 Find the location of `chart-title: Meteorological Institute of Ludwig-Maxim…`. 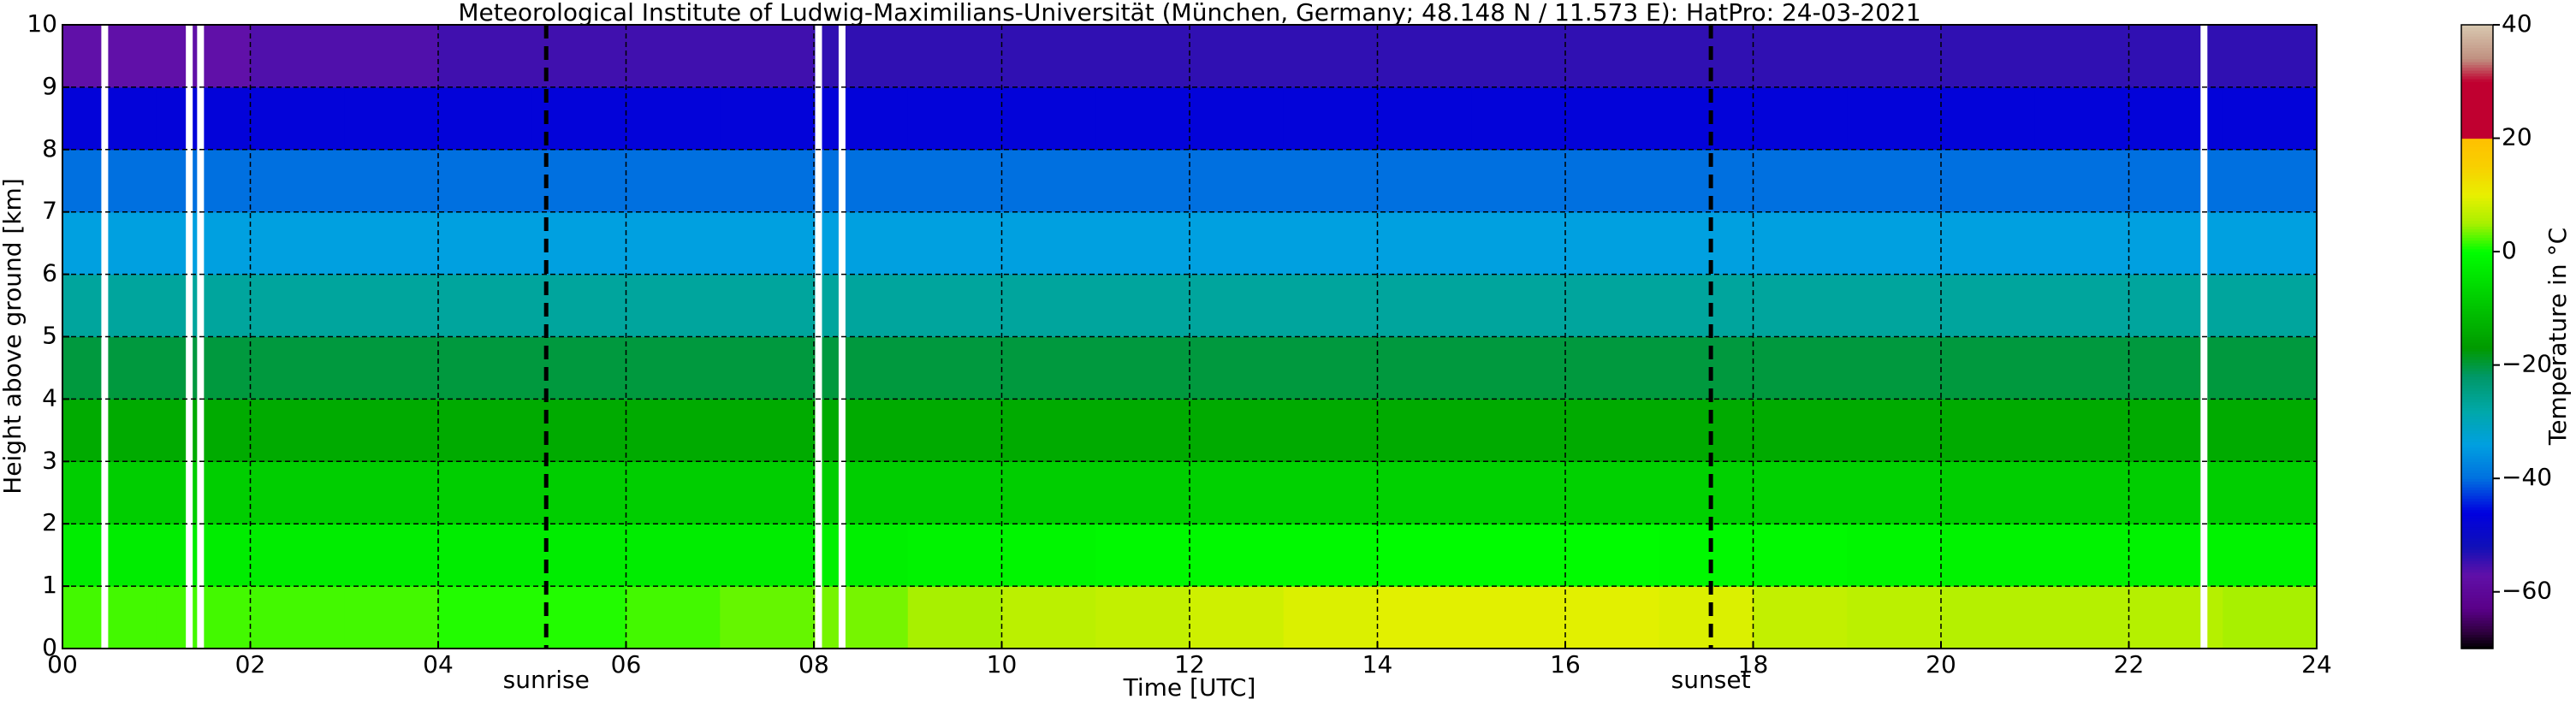

chart-title: Meteorological Institute of Ludwig-Maxim… is located at coordinates (1189, 13).